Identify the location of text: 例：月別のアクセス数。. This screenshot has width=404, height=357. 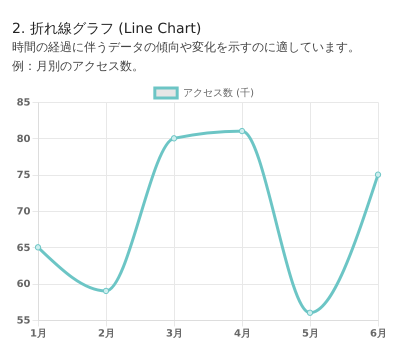
(78, 66).